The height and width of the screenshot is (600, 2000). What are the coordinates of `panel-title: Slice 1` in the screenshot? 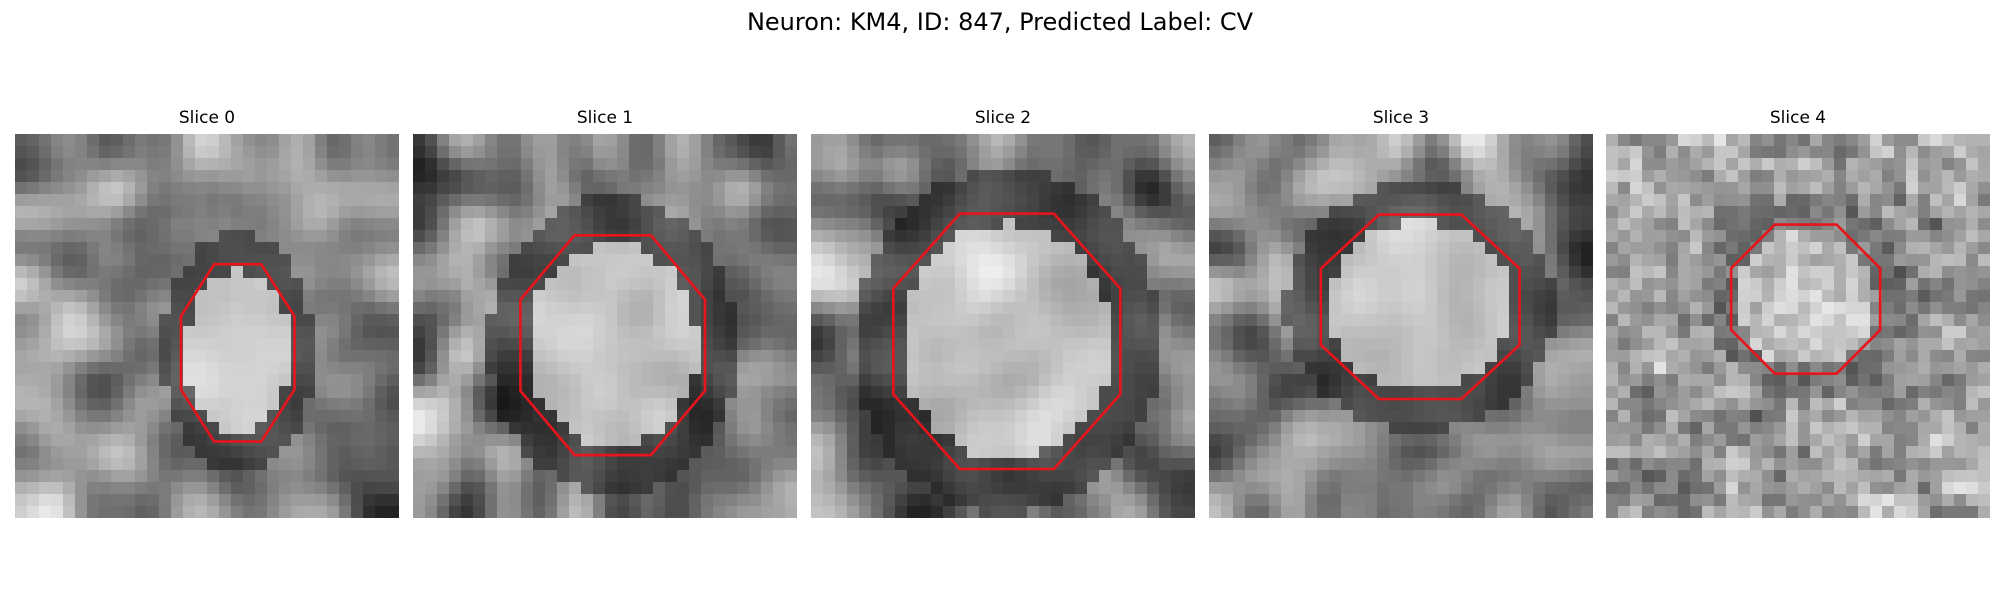 It's located at (605, 118).